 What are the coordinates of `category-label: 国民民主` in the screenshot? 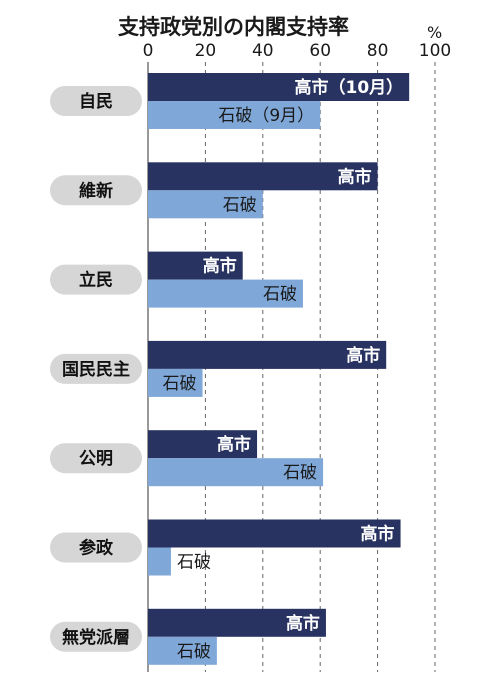 It's located at (96, 369).